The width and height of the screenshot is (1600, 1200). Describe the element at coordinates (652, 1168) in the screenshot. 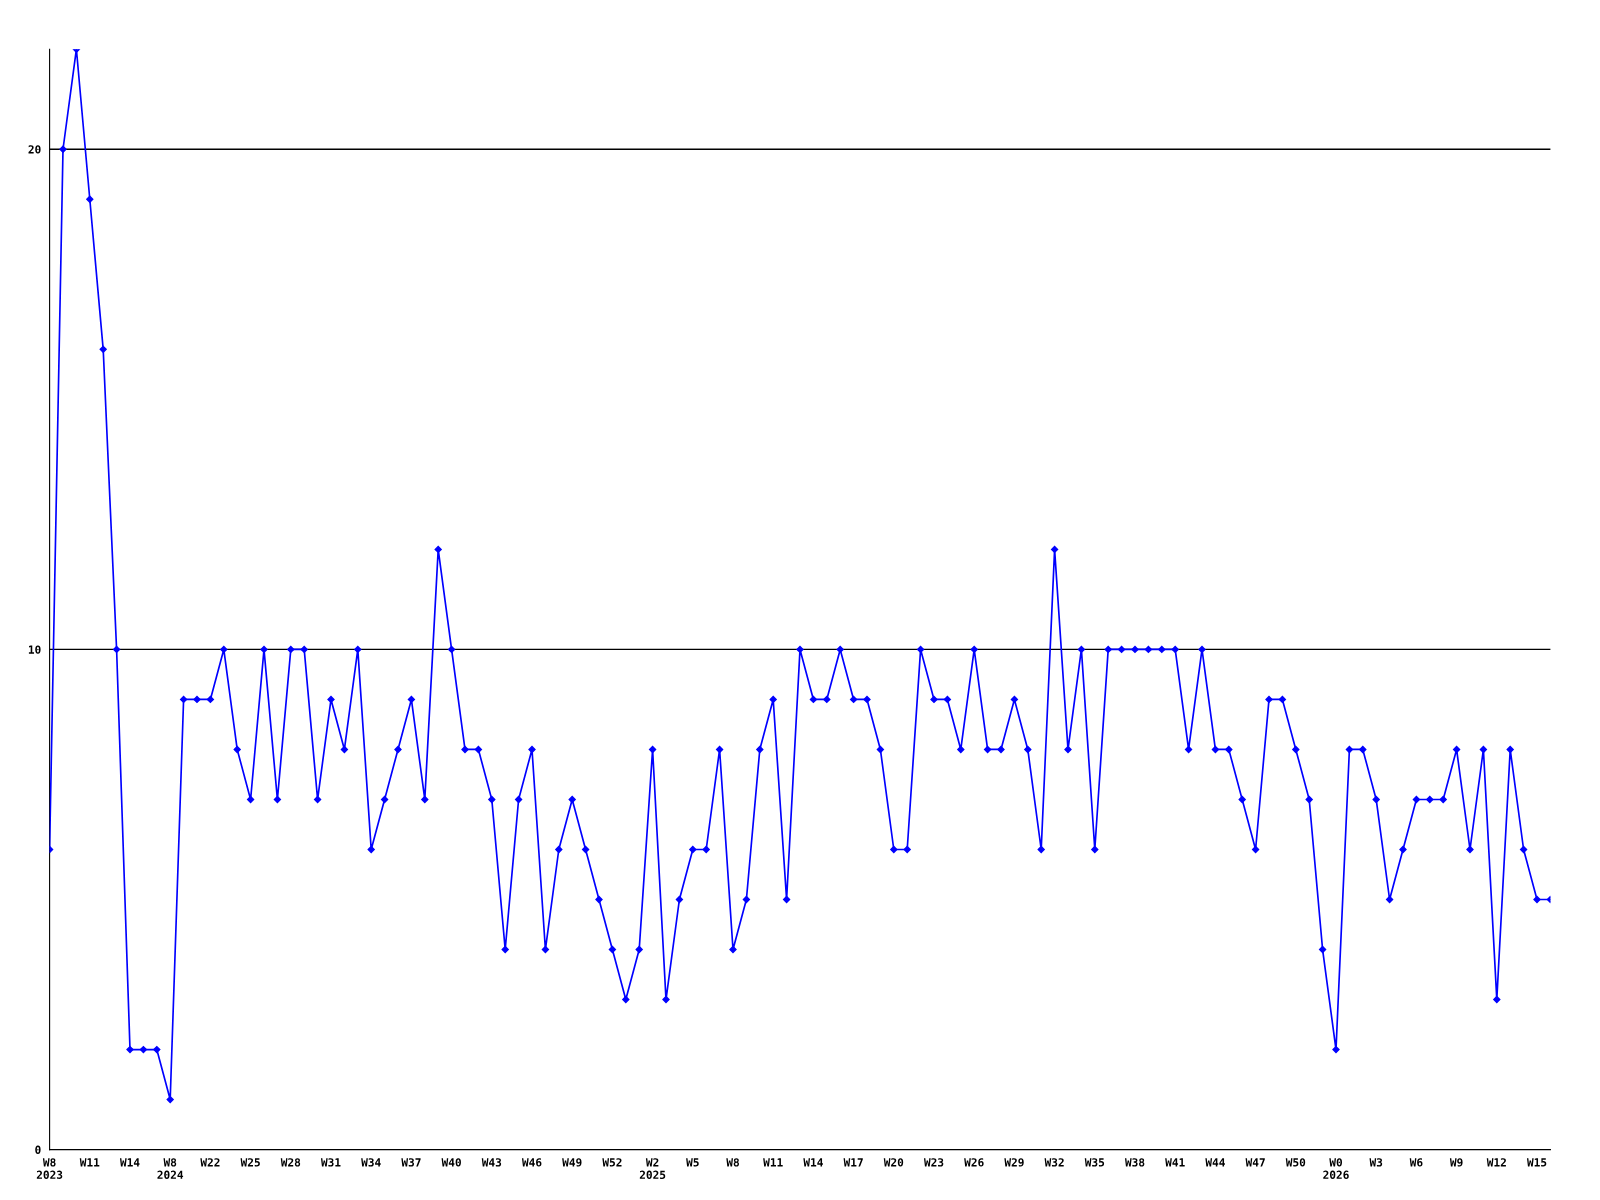

I see `x-tick-label: W2 2025` at that location.